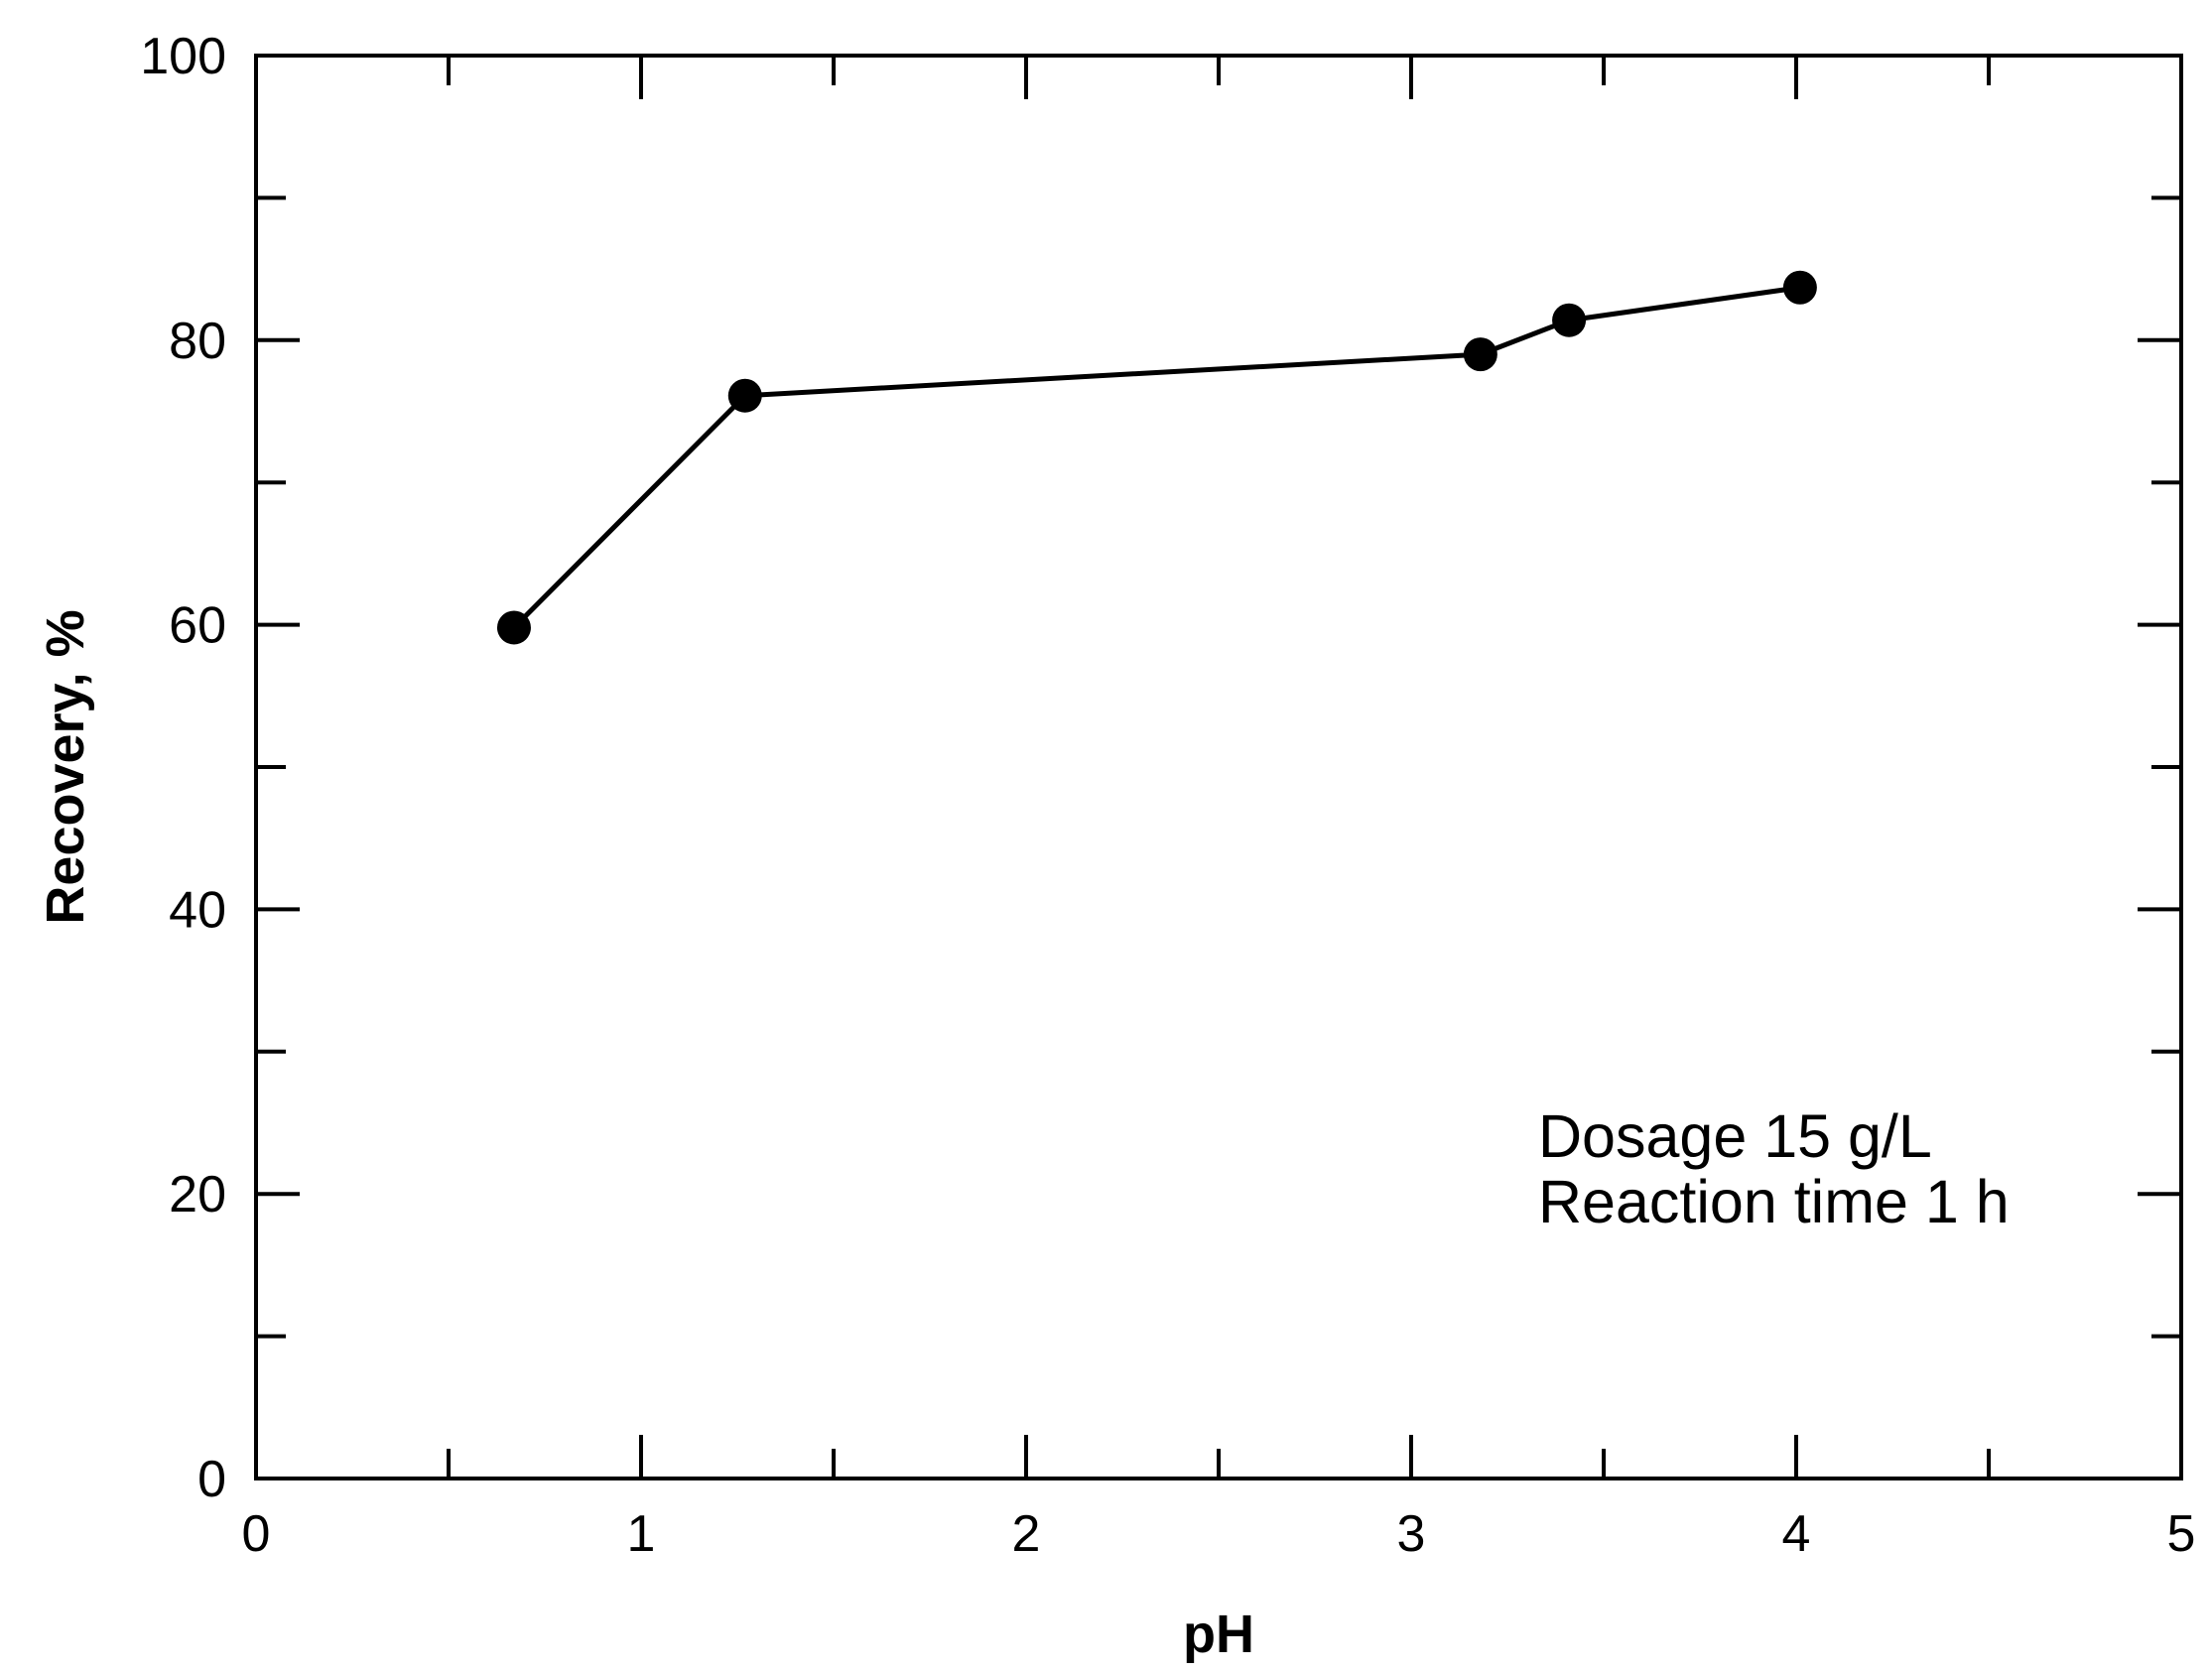  What do you see at coordinates (1218, 1634) in the screenshot?
I see `x-axis-title: pH` at bounding box center [1218, 1634].